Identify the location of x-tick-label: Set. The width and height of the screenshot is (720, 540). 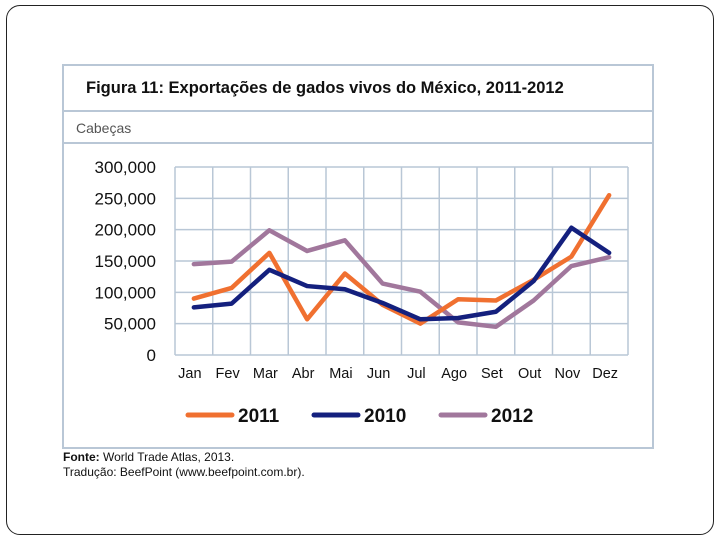
(492, 374).